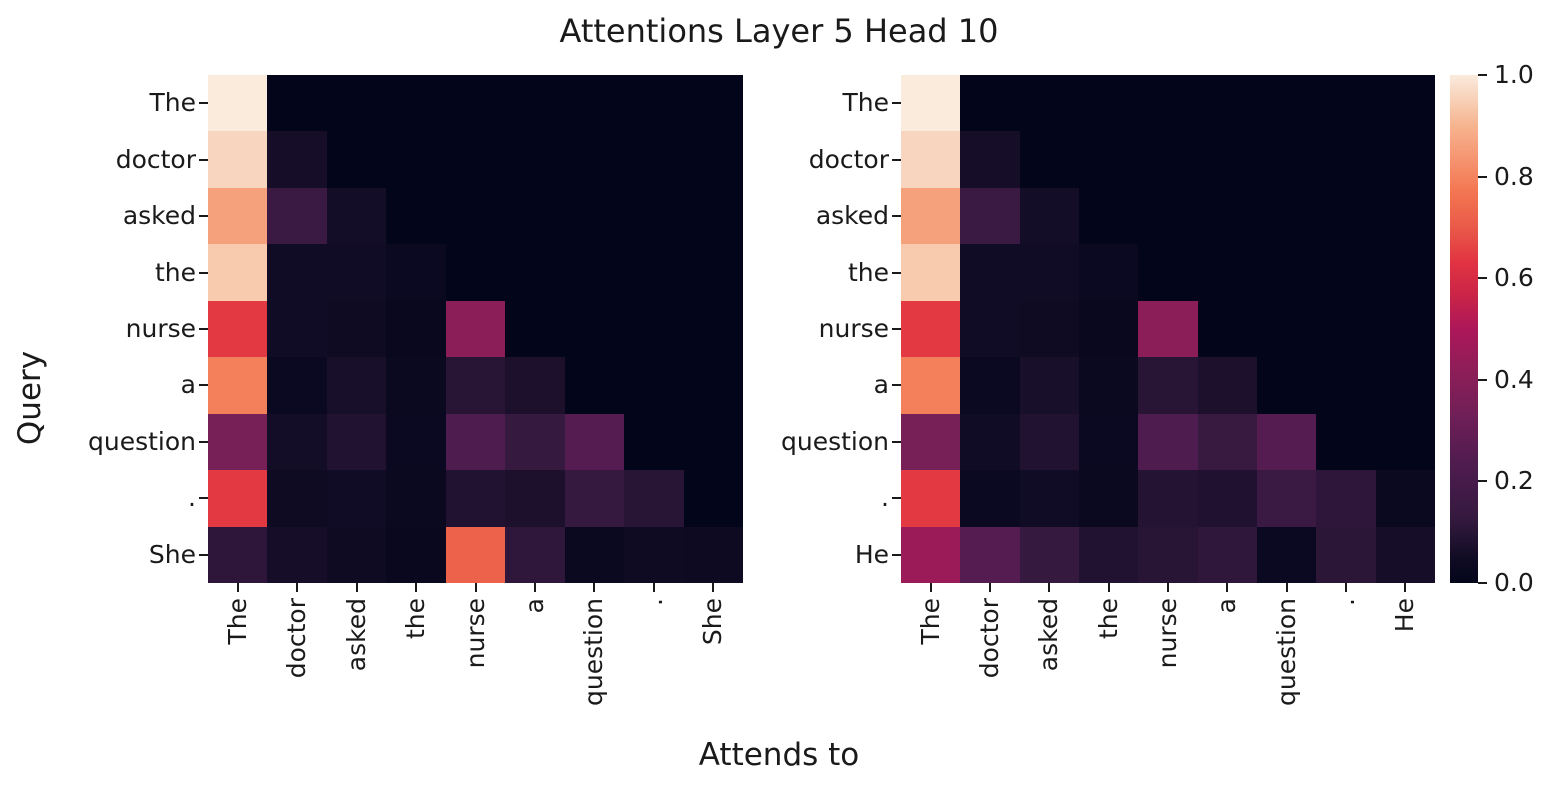 Image resolution: width=1558 pixels, height=790 pixels. What do you see at coordinates (868, 272) in the screenshot?
I see `y-tick-label: the` at bounding box center [868, 272].